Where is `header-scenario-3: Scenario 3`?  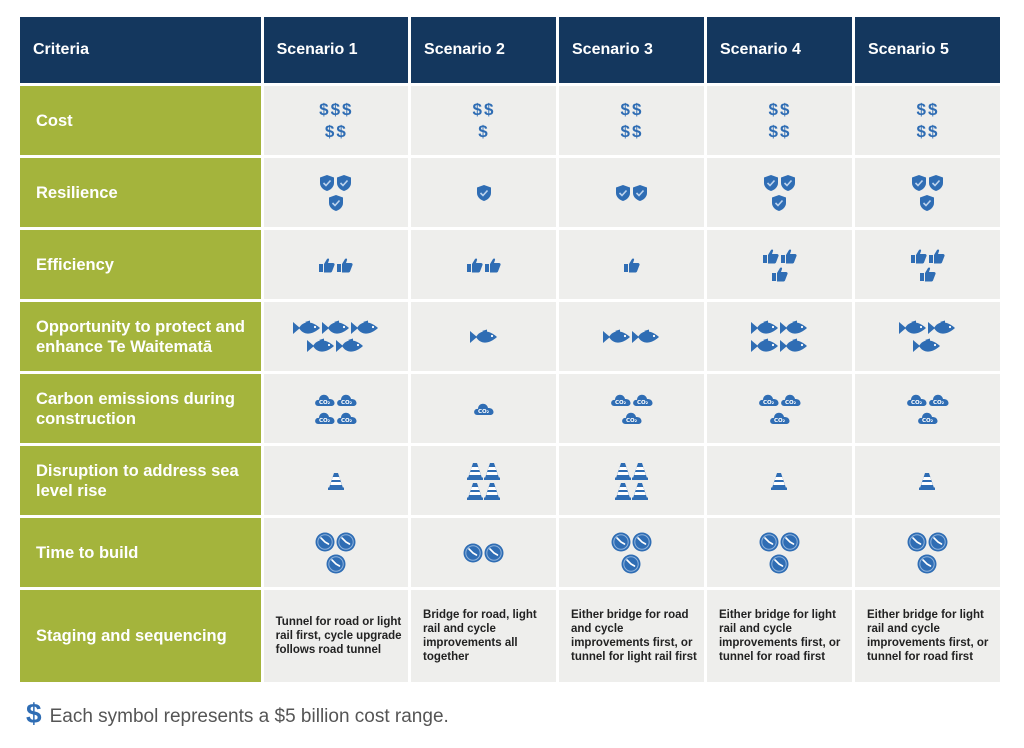 header-scenario-3: Scenario 3 is located at coordinates (631, 50).